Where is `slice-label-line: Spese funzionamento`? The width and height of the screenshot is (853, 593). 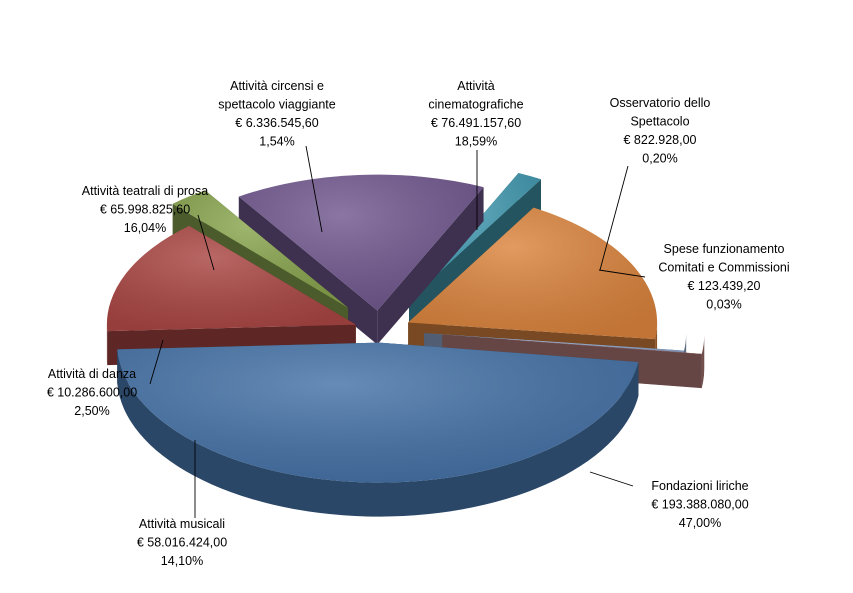
slice-label-line: Spese funzionamento is located at coordinates (724, 249).